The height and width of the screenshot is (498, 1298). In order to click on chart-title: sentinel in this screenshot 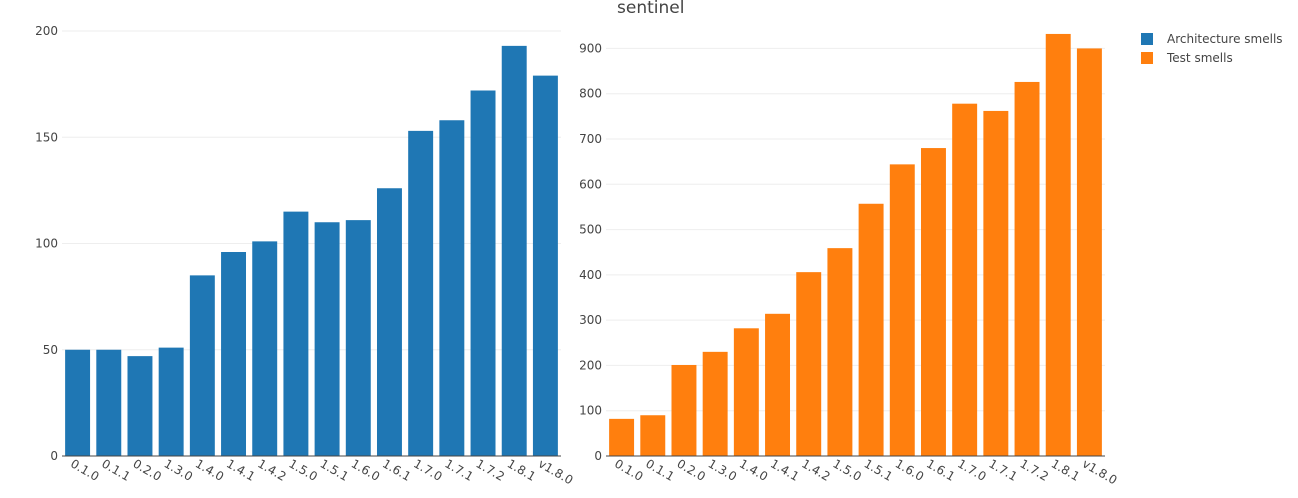, I will do `click(650, 9)`.